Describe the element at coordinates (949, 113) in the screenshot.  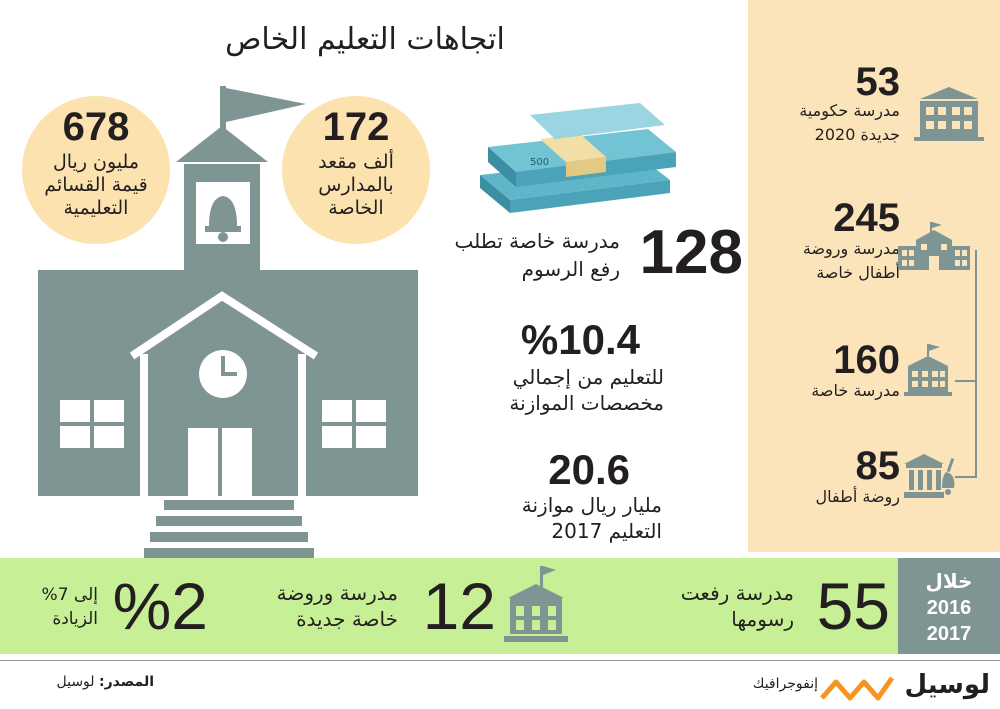
I see `government-school-icon` at that location.